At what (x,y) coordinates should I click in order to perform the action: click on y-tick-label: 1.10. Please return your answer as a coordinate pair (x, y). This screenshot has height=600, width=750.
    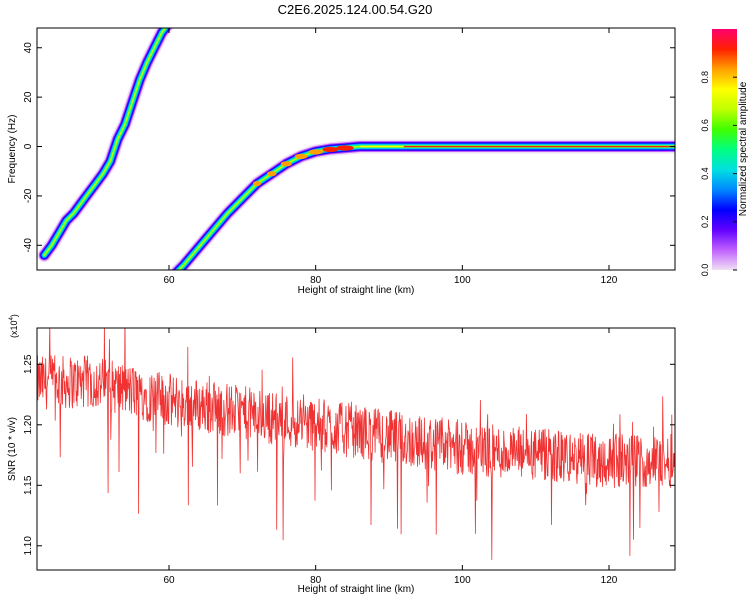
    Looking at the image, I should click on (28, 546).